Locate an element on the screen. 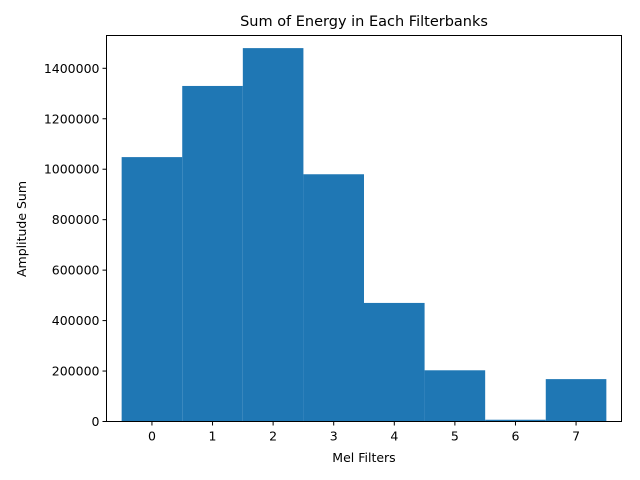 Image resolution: width=640 pixels, height=480 pixels. x-tick-label: 0 is located at coordinates (152, 436).